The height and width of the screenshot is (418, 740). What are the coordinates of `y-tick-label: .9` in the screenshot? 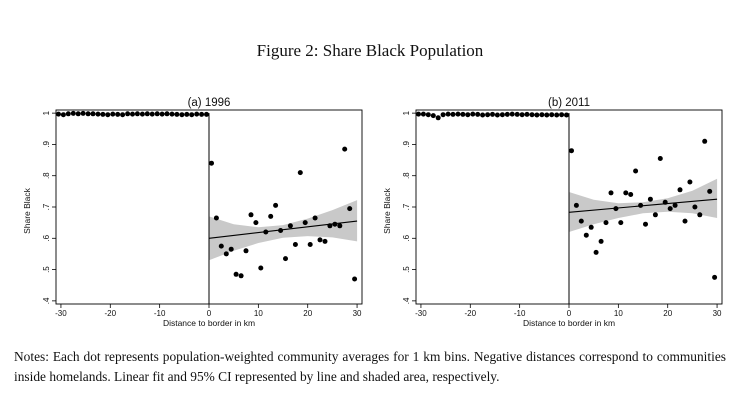 It's located at (46, 144).